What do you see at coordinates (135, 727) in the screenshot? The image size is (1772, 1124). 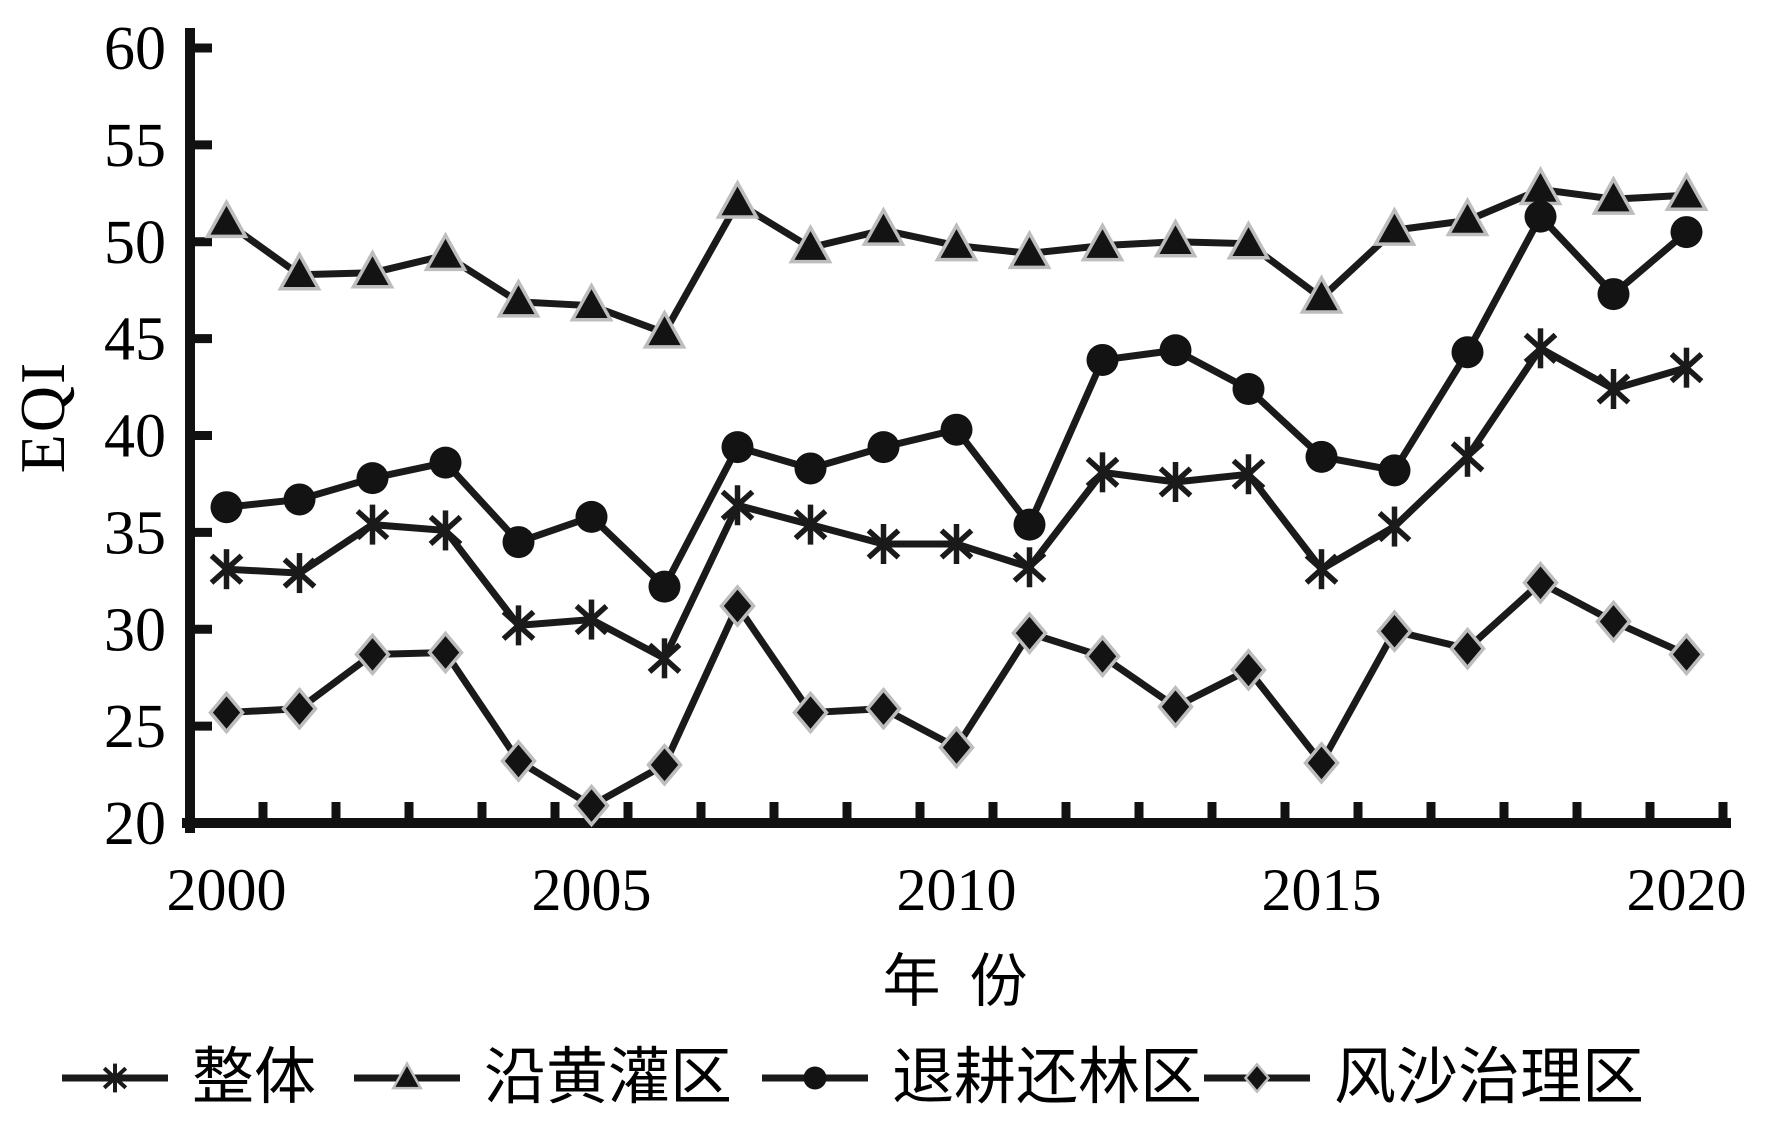 I see `y-tick-label: 25` at bounding box center [135, 727].